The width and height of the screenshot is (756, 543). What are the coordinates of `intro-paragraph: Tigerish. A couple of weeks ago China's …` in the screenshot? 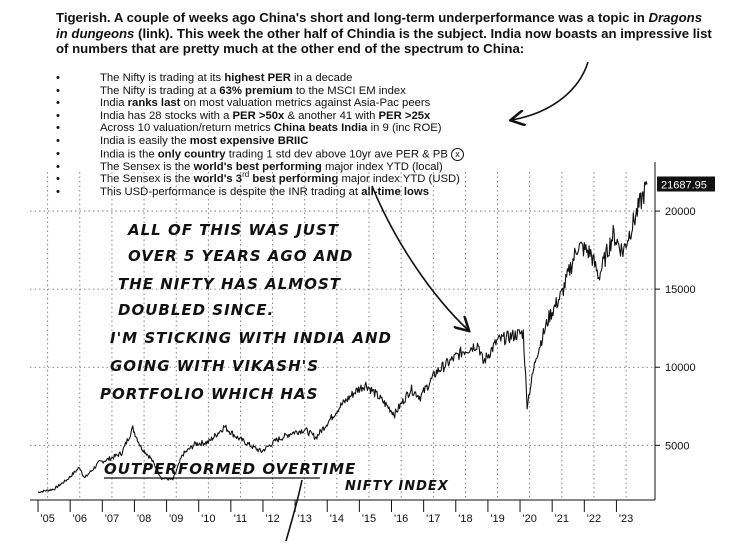 It's located at (384, 33).